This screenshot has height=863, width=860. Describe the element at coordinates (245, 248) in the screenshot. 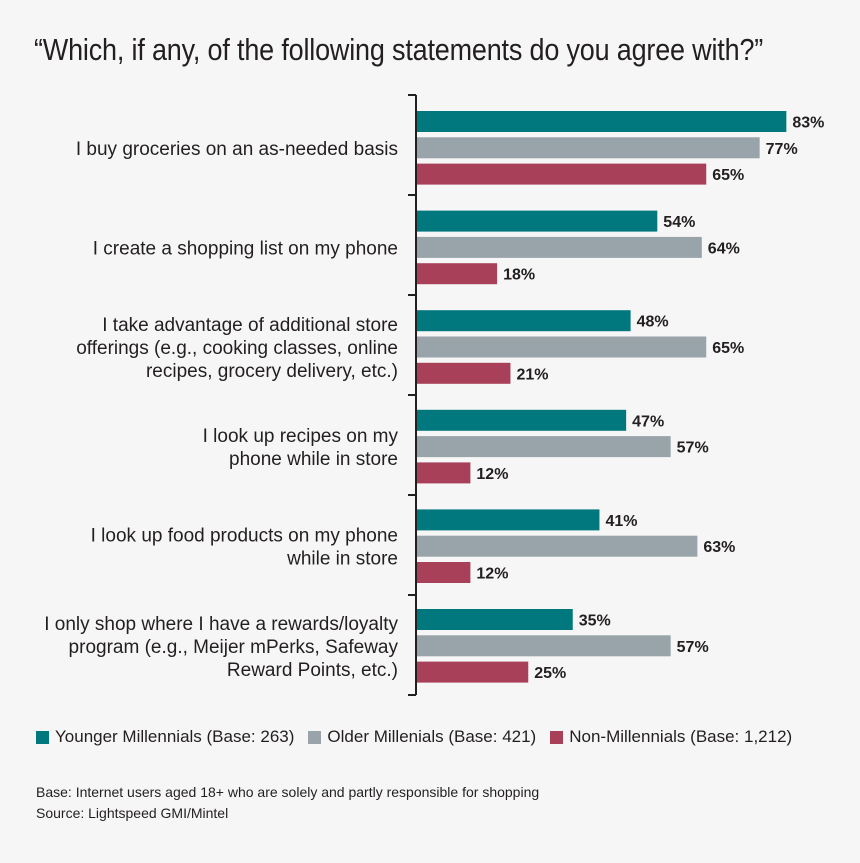

I see `category-label-1-0: I create a shopping list on my phone` at that location.